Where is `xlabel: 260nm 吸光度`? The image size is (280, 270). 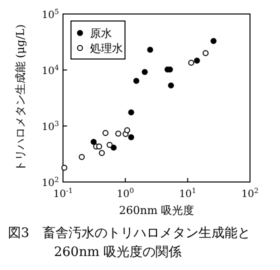 xlabel: 260nm 吸光度 is located at coordinates (156, 210).